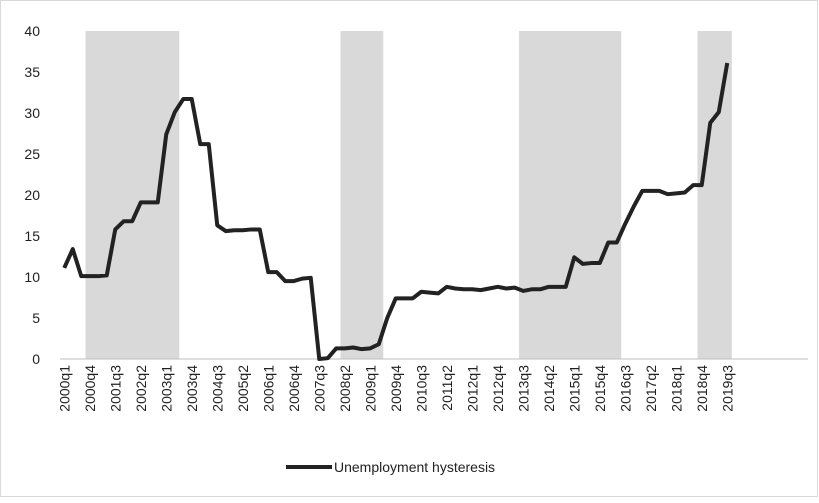 This screenshot has height=503, width=819. Describe the element at coordinates (36, 318) in the screenshot. I see `y-tick-label: 5` at that location.